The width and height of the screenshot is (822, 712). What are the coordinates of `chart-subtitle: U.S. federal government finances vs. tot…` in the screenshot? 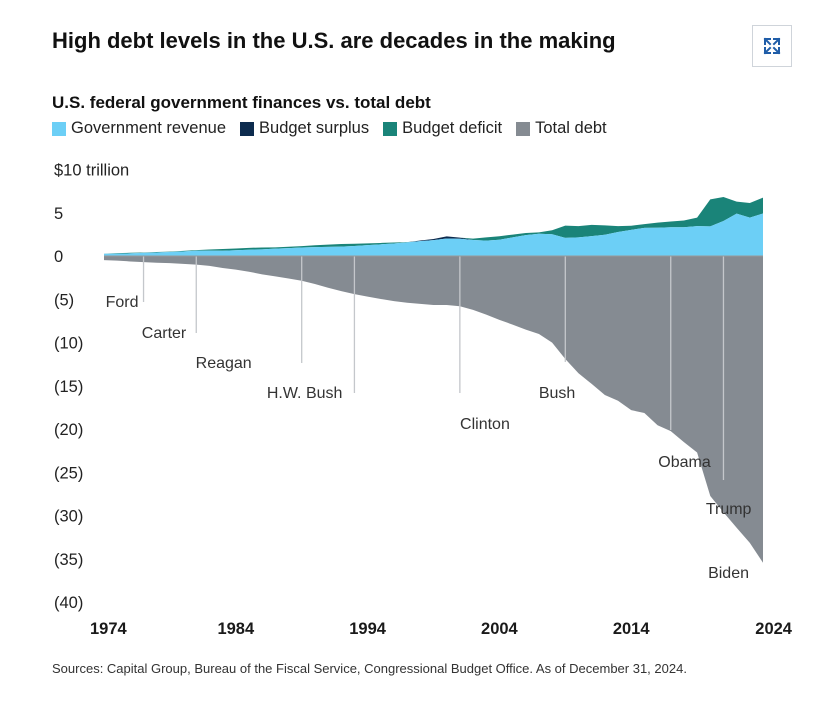 It's located at (241, 102).